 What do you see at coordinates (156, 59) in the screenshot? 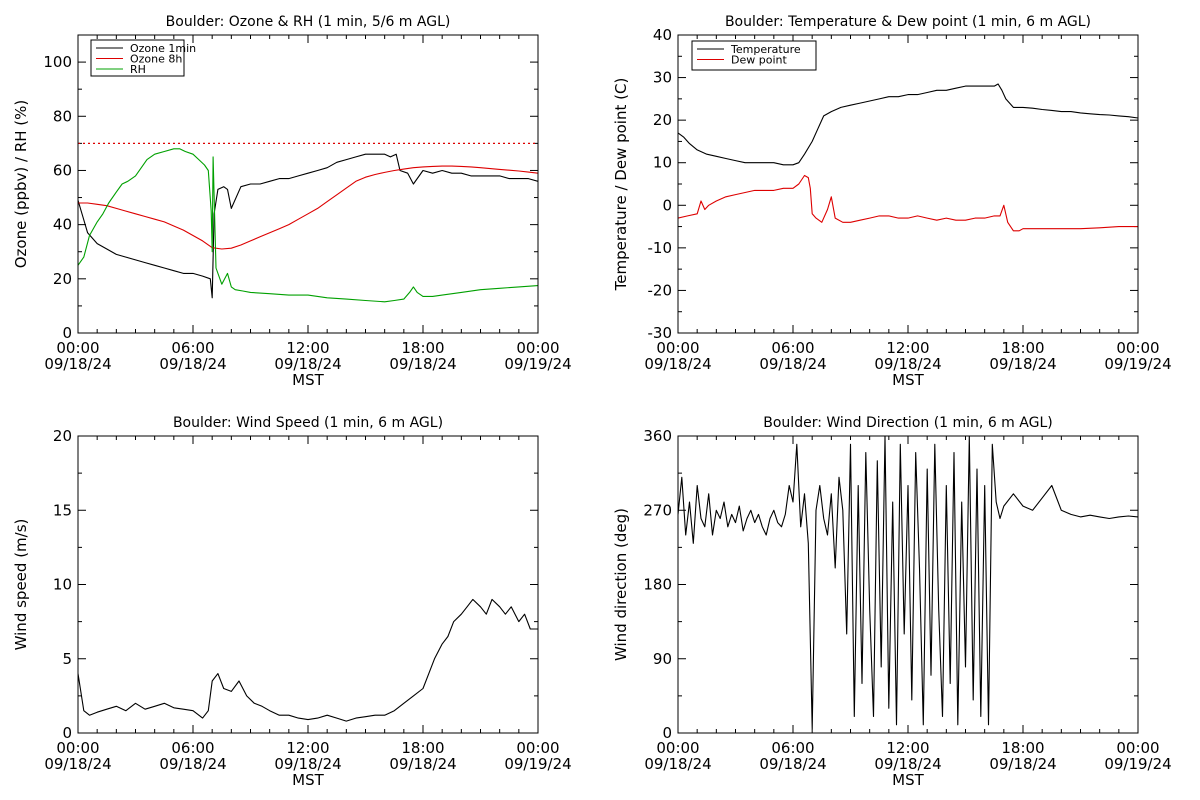
I see `legend-label: Ozone 8h` at bounding box center [156, 59].